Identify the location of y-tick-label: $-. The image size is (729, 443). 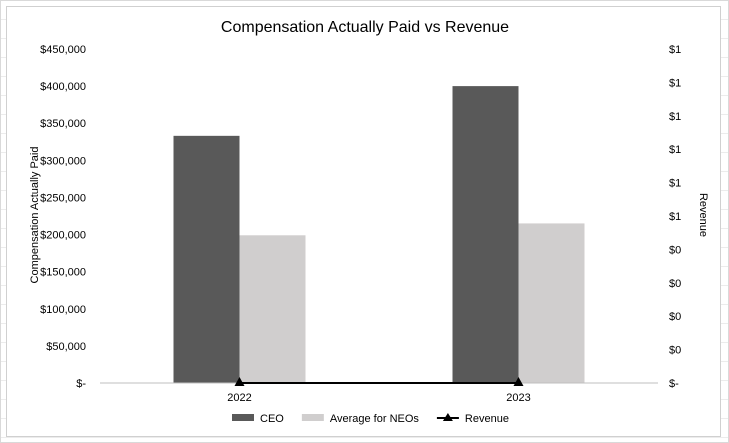
(81, 384).